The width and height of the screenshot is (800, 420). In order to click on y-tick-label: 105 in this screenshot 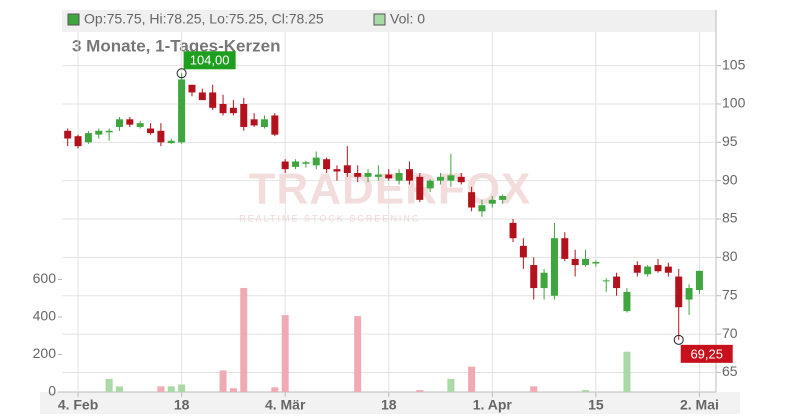, I will do `click(734, 64)`.